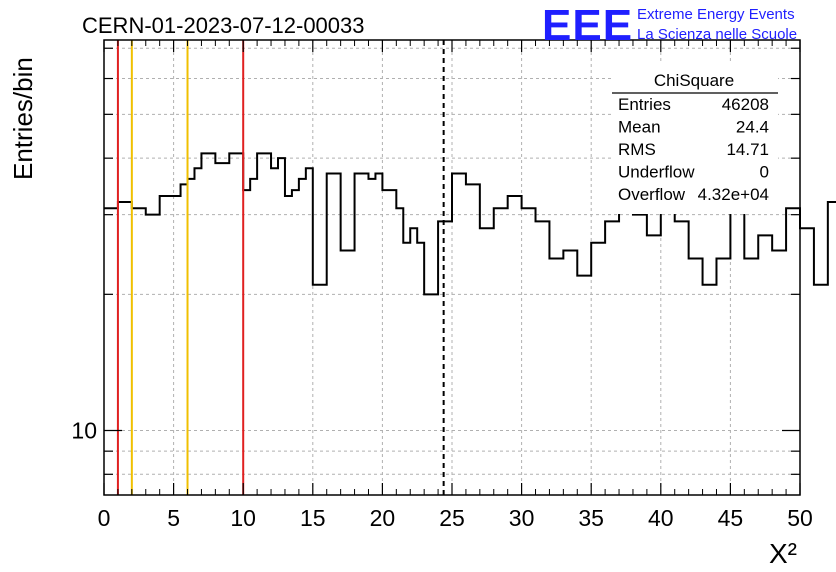  Describe the element at coordinates (23, 118) in the screenshot. I see `y-axis-label: Entries/bin` at that location.